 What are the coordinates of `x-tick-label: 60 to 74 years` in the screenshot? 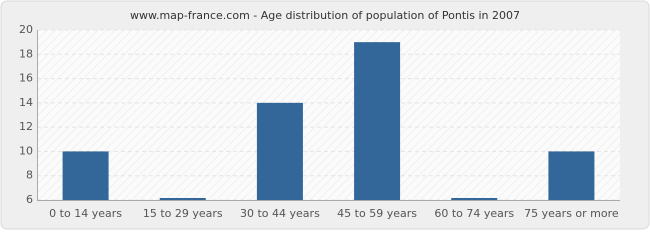 It's located at (474, 213).